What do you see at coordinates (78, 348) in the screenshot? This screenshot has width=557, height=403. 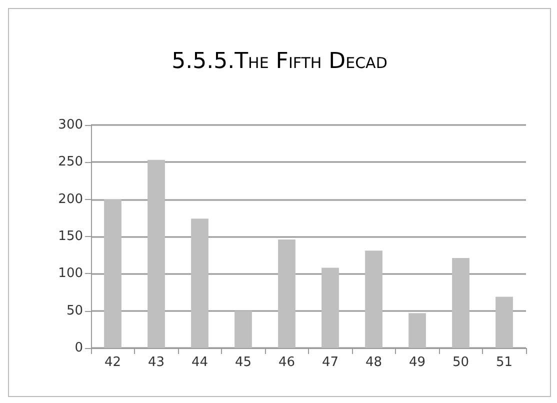 I see `y-tick-label: 0` at bounding box center [78, 348].